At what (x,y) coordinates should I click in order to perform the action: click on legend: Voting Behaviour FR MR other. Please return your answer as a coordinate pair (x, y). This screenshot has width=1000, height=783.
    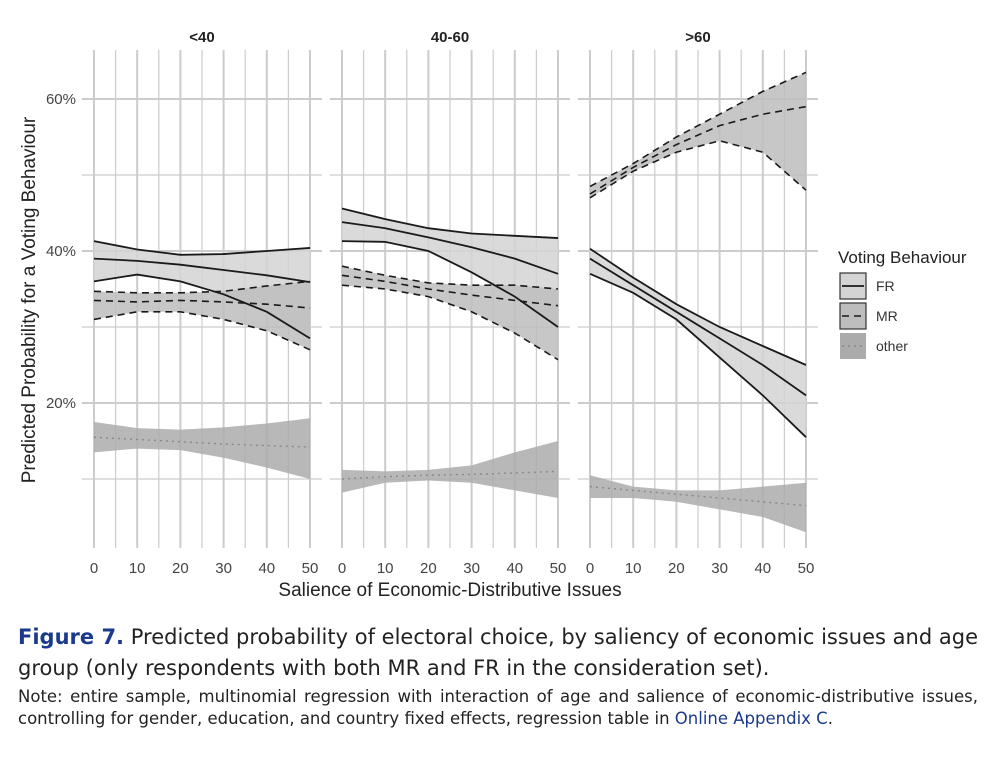
    Looking at the image, I should click on (902, 303).